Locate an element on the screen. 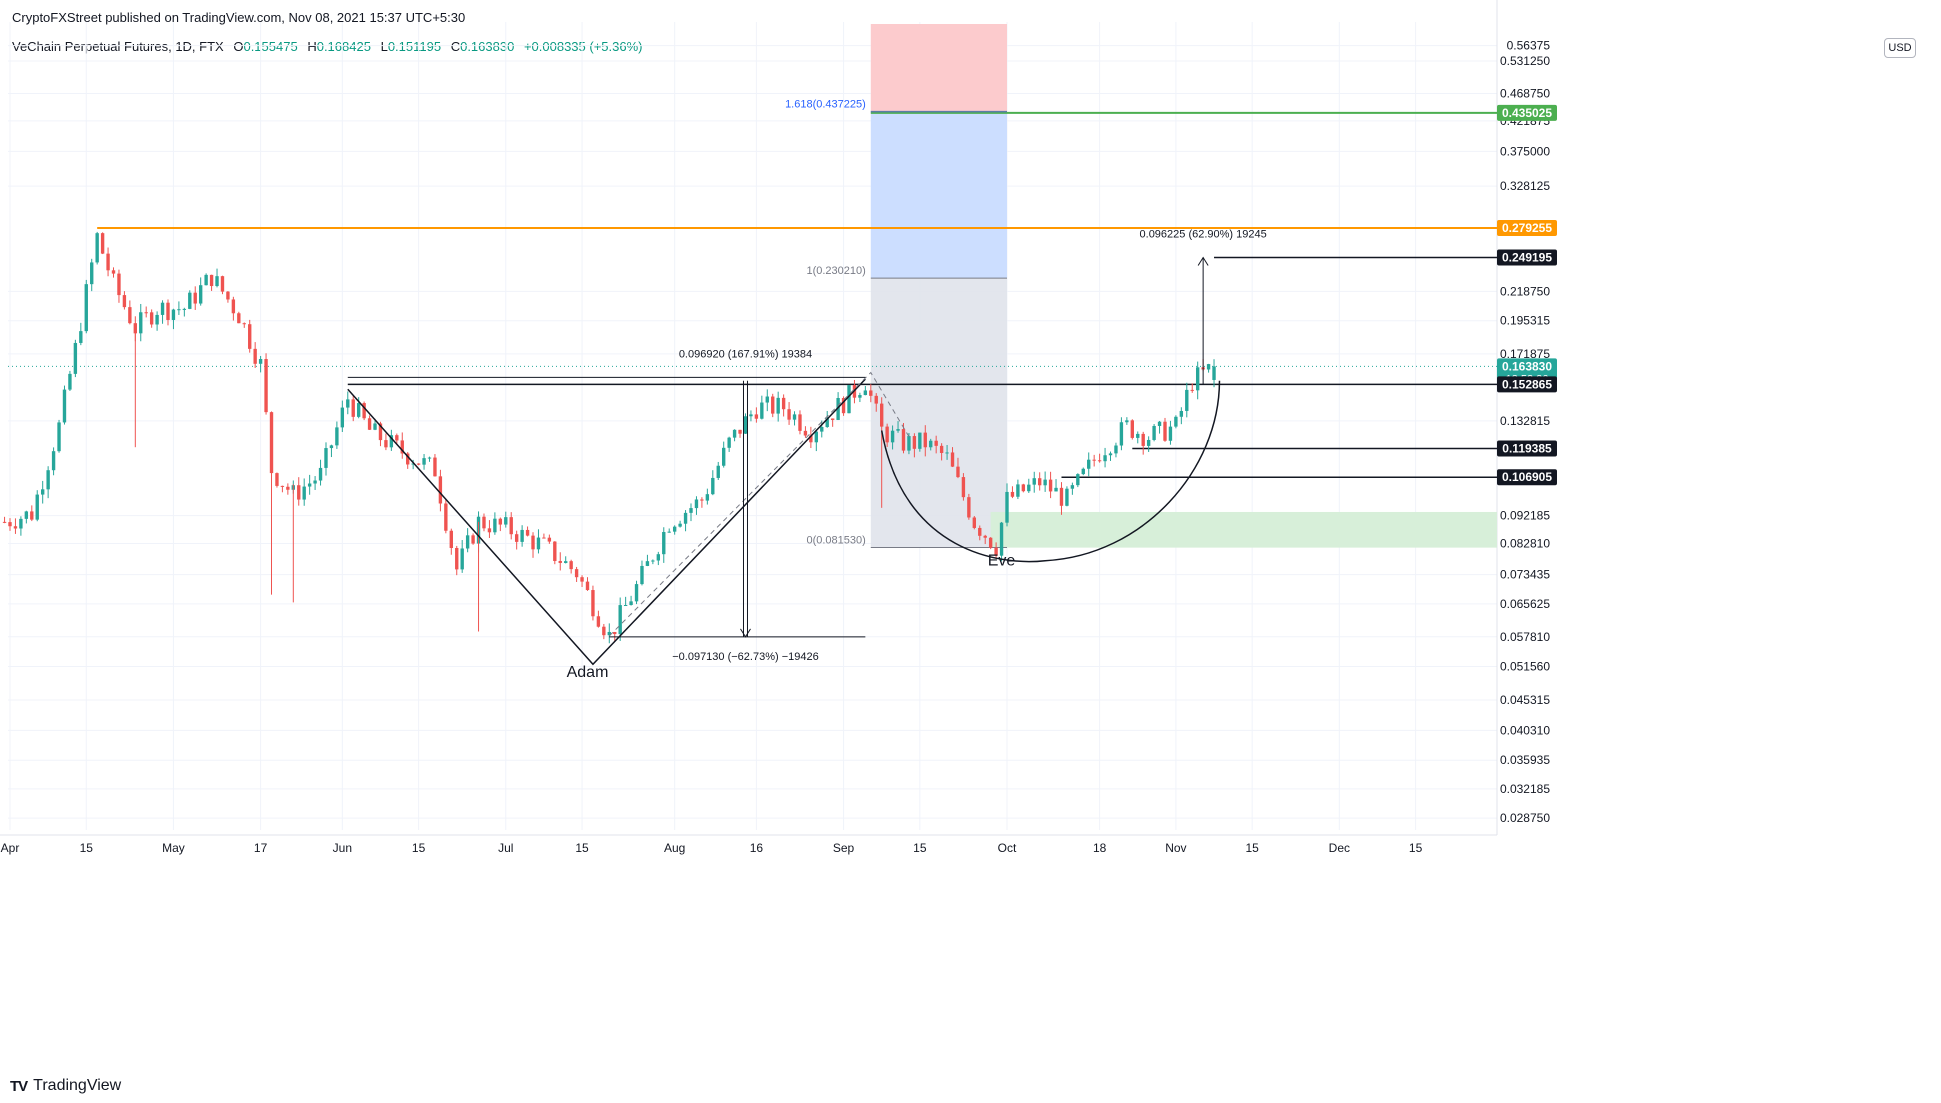  fib-1-label: 1(0.230210) is located at coordinates (835, 271).